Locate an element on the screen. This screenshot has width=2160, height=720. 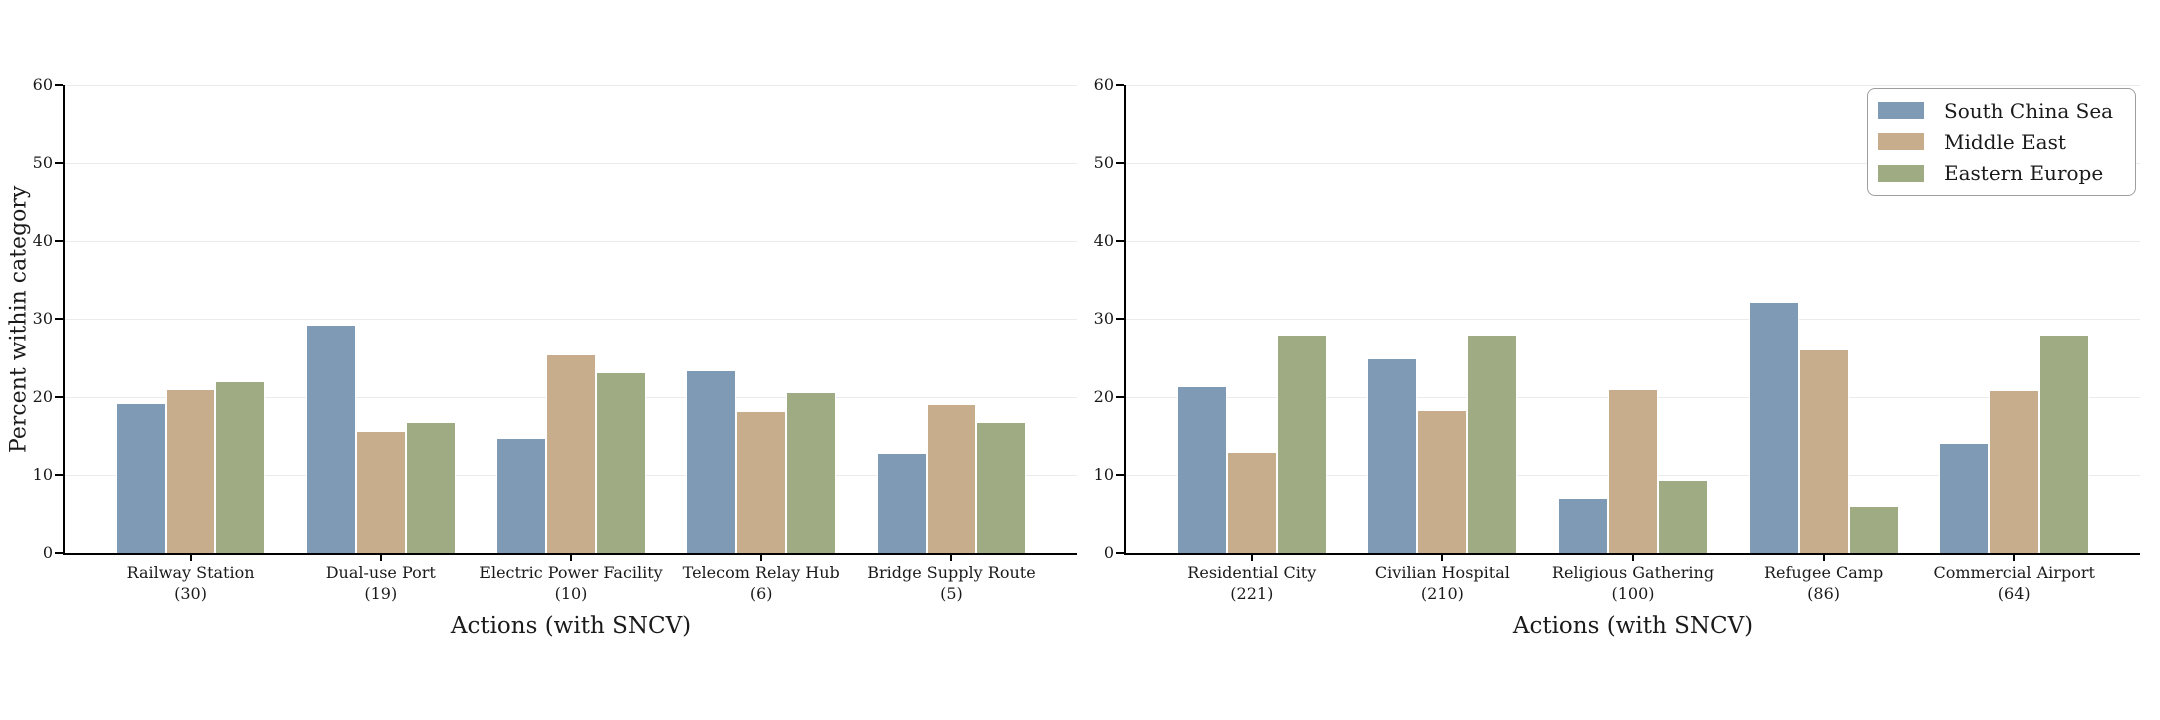
category-name: Religious Gathering is located at coordinates (1633, 572).